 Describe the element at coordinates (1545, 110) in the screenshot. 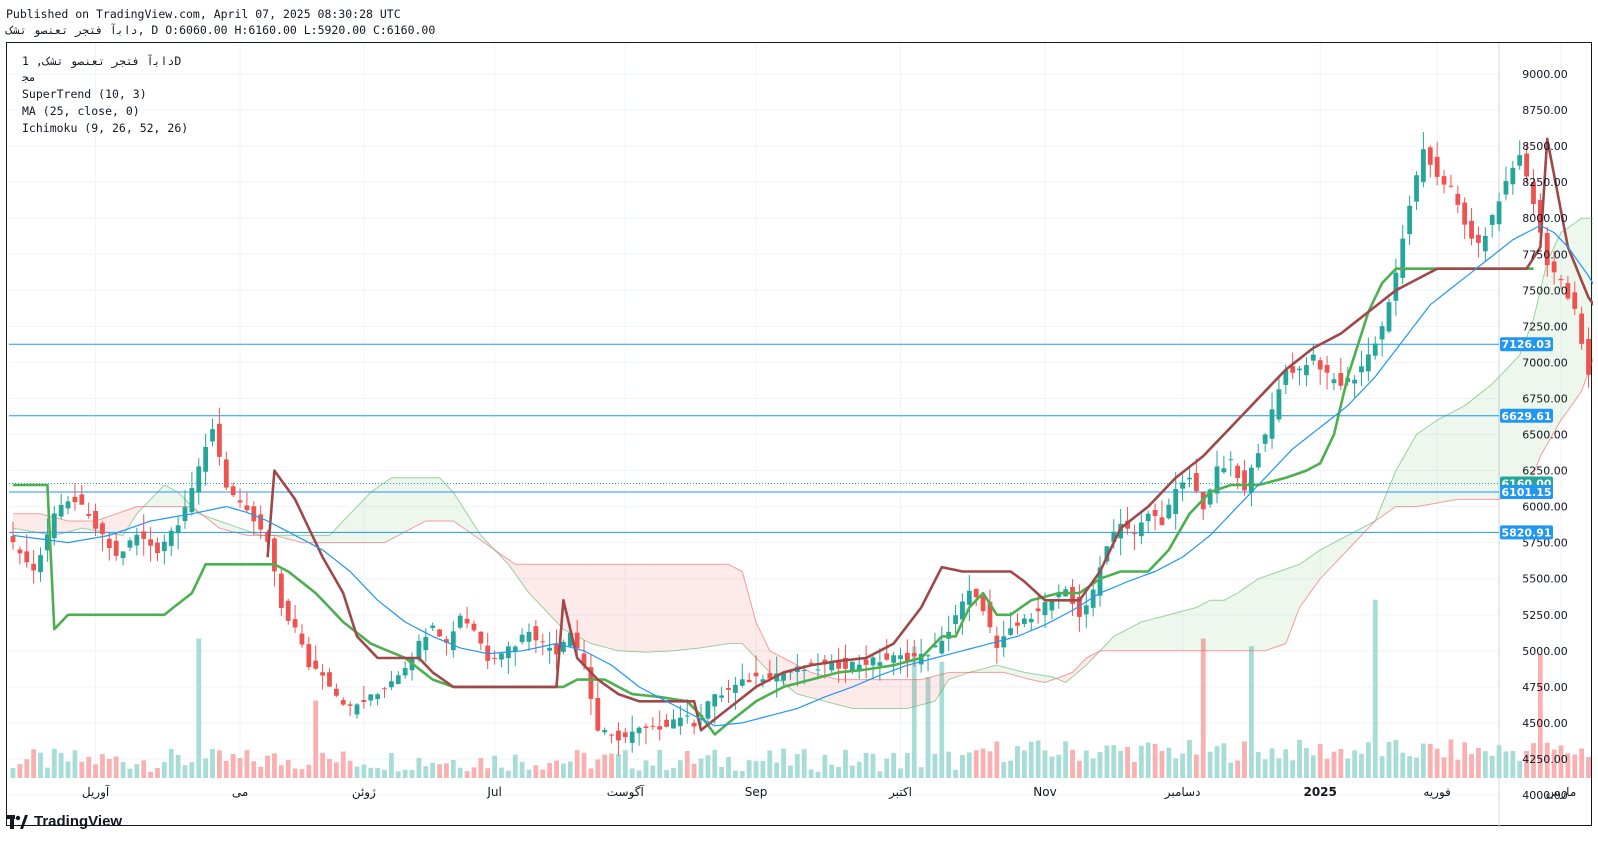

I see `y-tick-label: 8750.00` at that location.